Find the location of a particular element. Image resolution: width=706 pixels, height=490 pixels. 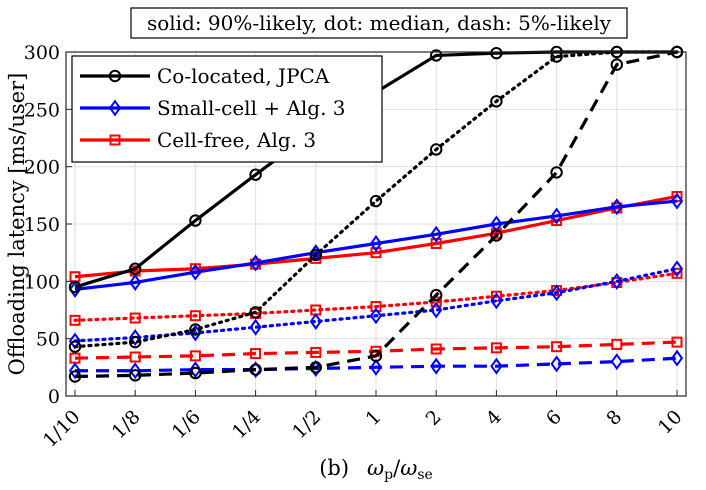

x-tick-label: 1/8 is located at coordinates (126, 424).